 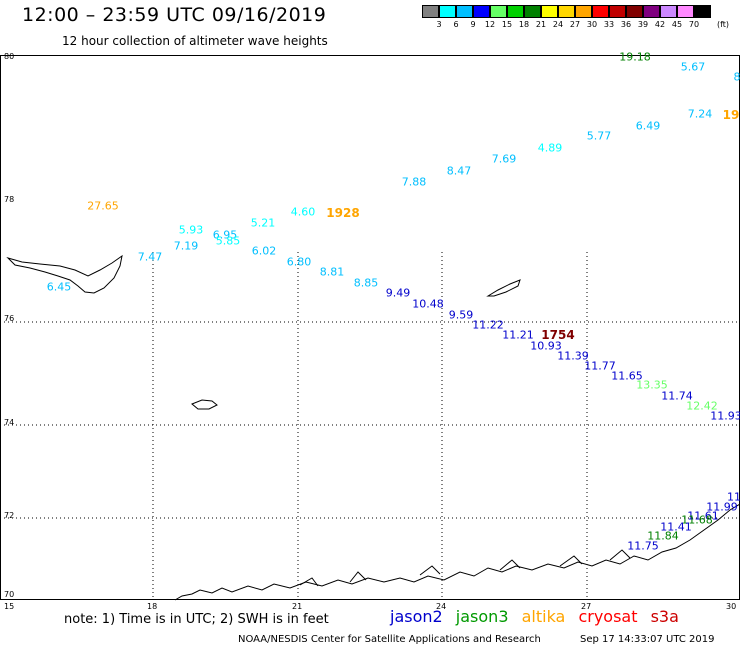 What do you see at coordinates (456, 24) in the screenshot?
I see `color-scale-label: 6` at bounding box center [456, 24].